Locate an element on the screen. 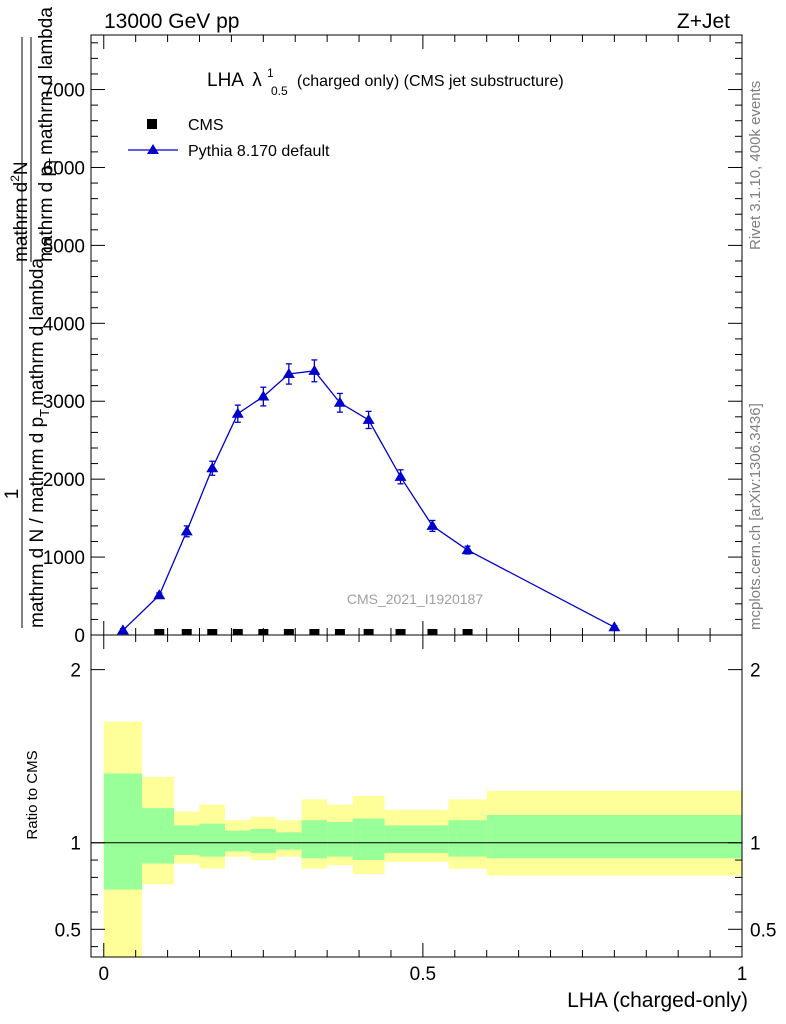 The image size is (786, 1024). header-left: 13000 GeV pp is located at coordinates (171, 21).